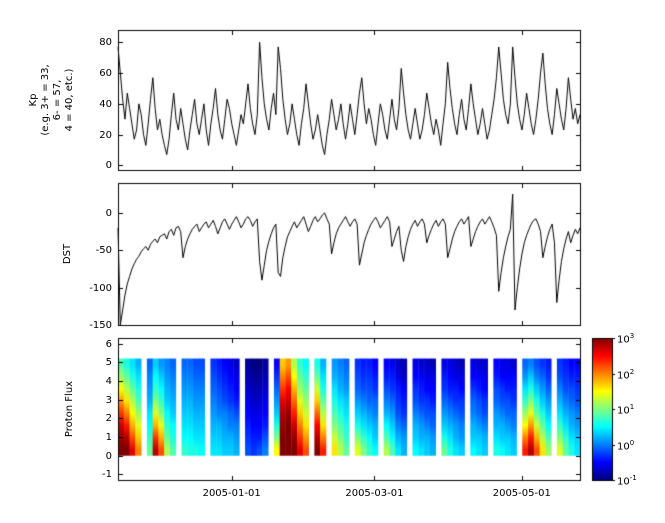 The width and height of the screenshot is (665, 523). What do you see at coordinates (626, 374) in the screenshot?
I see `colorbar-tick-label: 10²` at bounding box center [626, 374].